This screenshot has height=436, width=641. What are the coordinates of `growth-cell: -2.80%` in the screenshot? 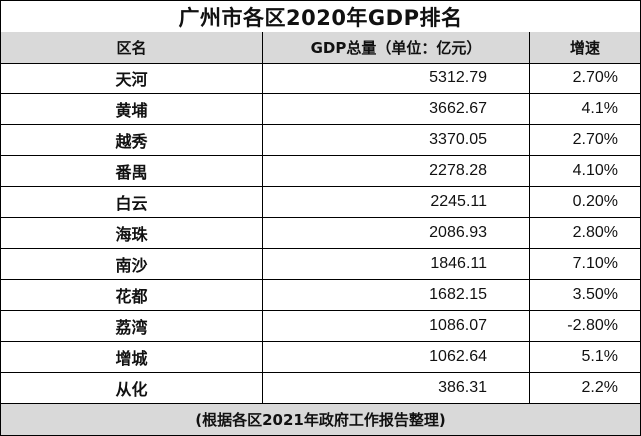 It's located at (592, 325).